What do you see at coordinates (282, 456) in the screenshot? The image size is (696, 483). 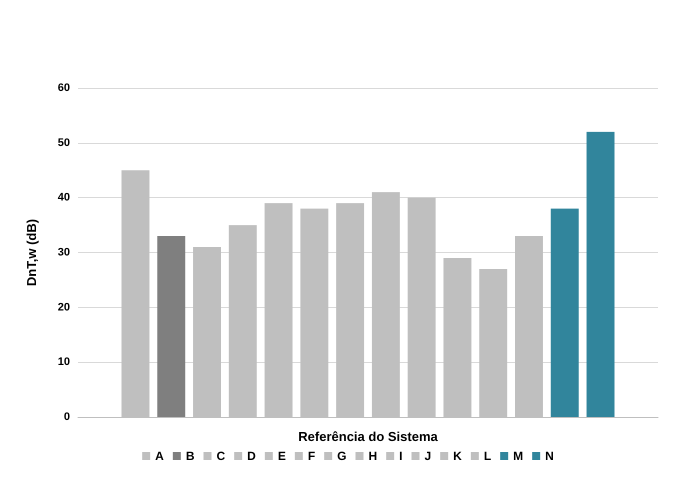 I see `legend-label: E` at bounding box center [282, 456].